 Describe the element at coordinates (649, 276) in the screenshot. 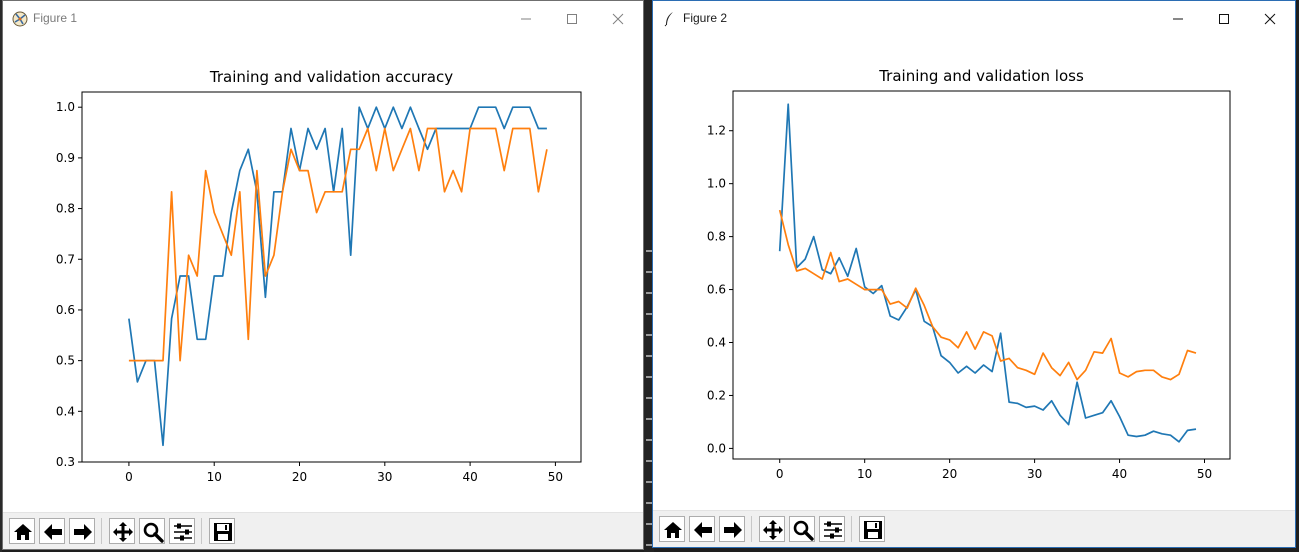

I see `background-console-strip` at that location.